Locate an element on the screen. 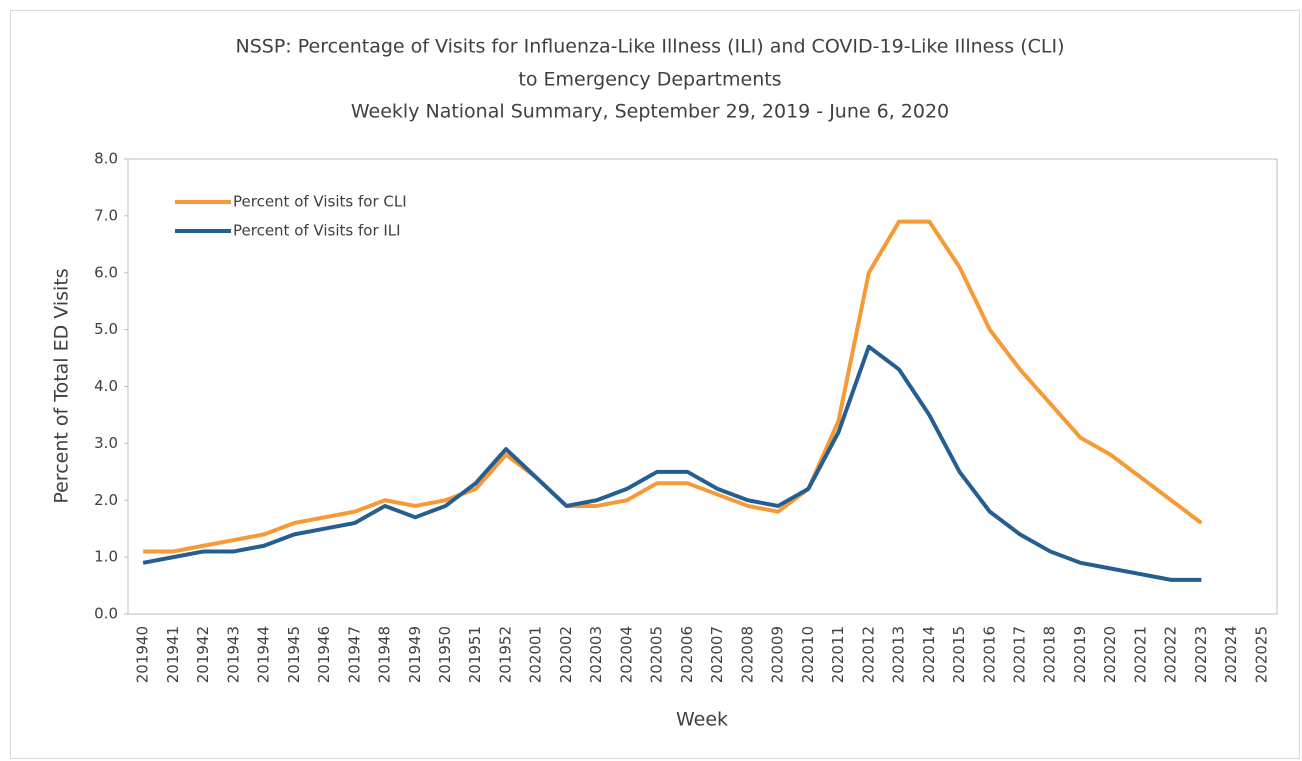  x-tick-label: 202016 is located at coordinates (989, 654).